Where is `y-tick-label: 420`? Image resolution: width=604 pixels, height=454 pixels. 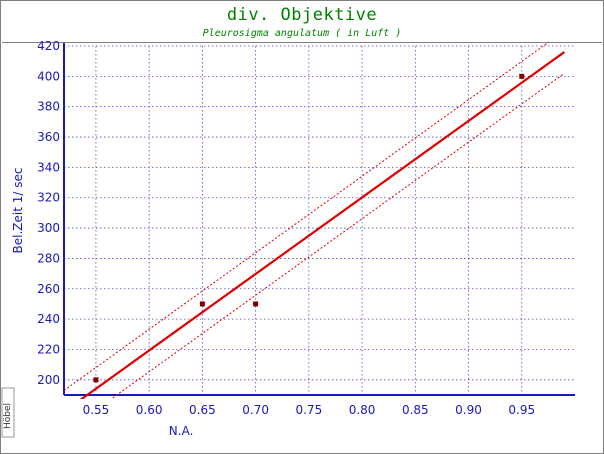 y-tick-label: 420 is located at coordinates (48, 46).